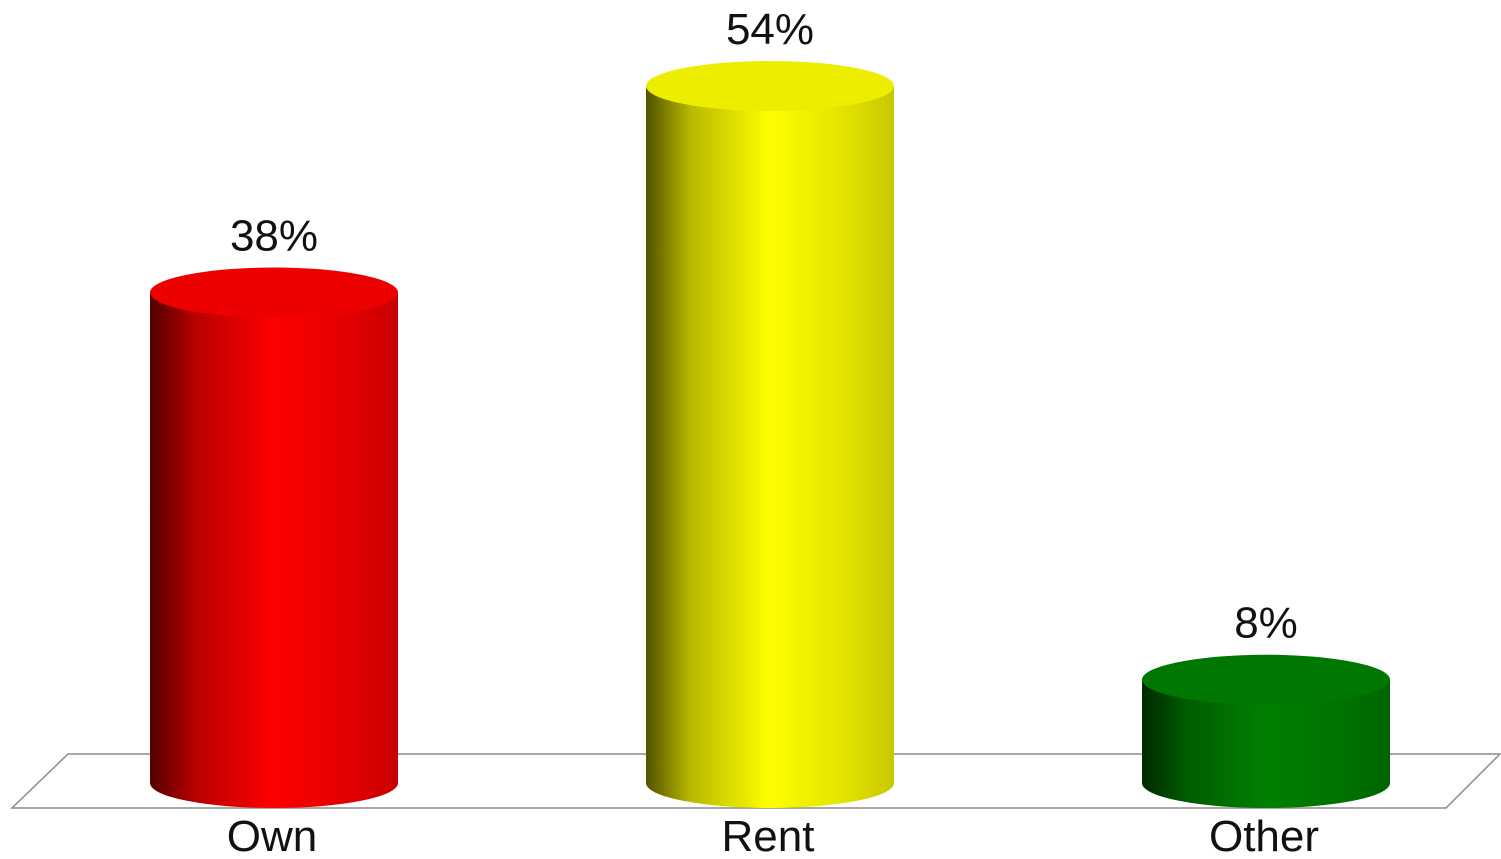 Image resolution: width=1501 pixels, height=859 pixels. What do you see at coordinates (274, 550) in the screenshot?
I see `bar-body-own` at bounding box center [274, 550].